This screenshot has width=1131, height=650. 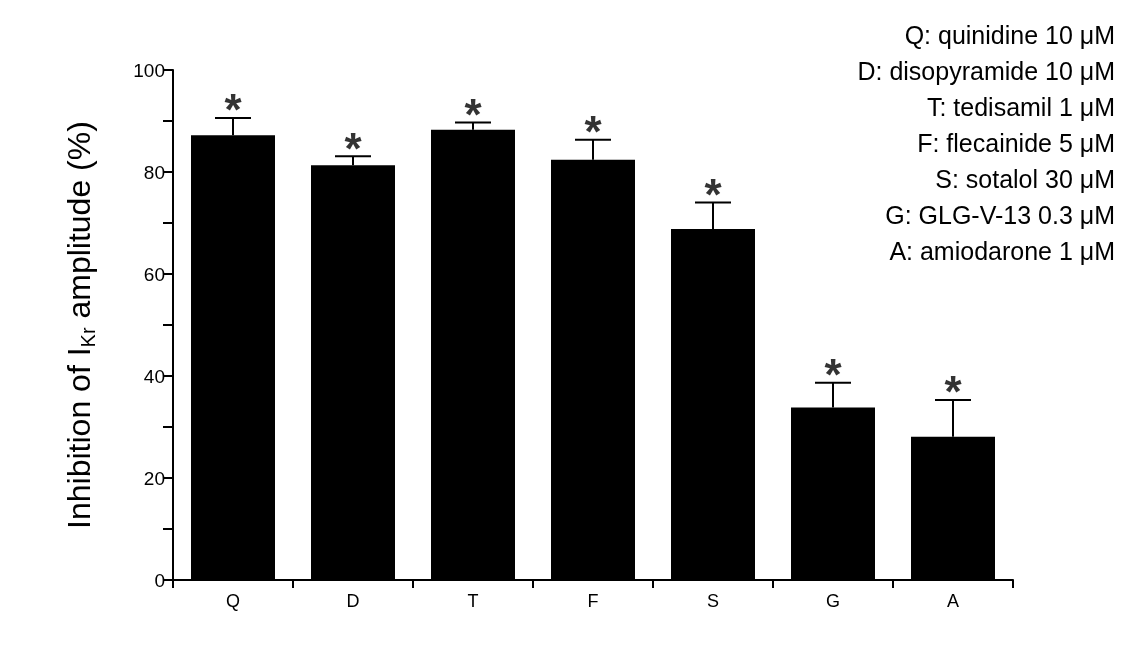 I want to click on annotation: G: GLG-V-13 0.3 μM, so click(x=1000, y=214).